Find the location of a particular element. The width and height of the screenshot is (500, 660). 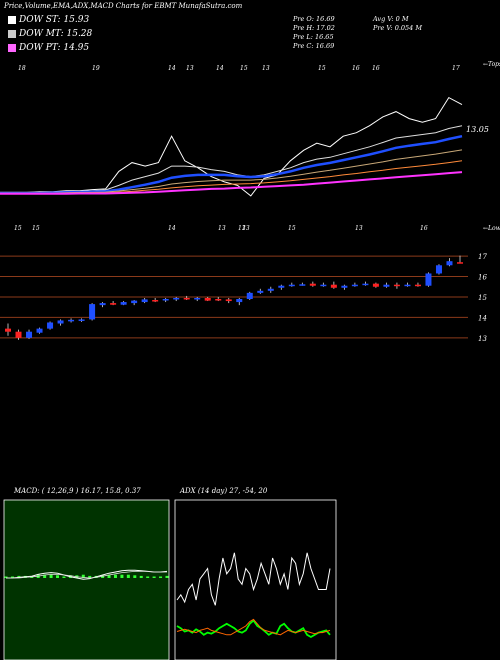

legend-dow-pt: DOW PT: 14.95 is located at coordinates (48, 48).